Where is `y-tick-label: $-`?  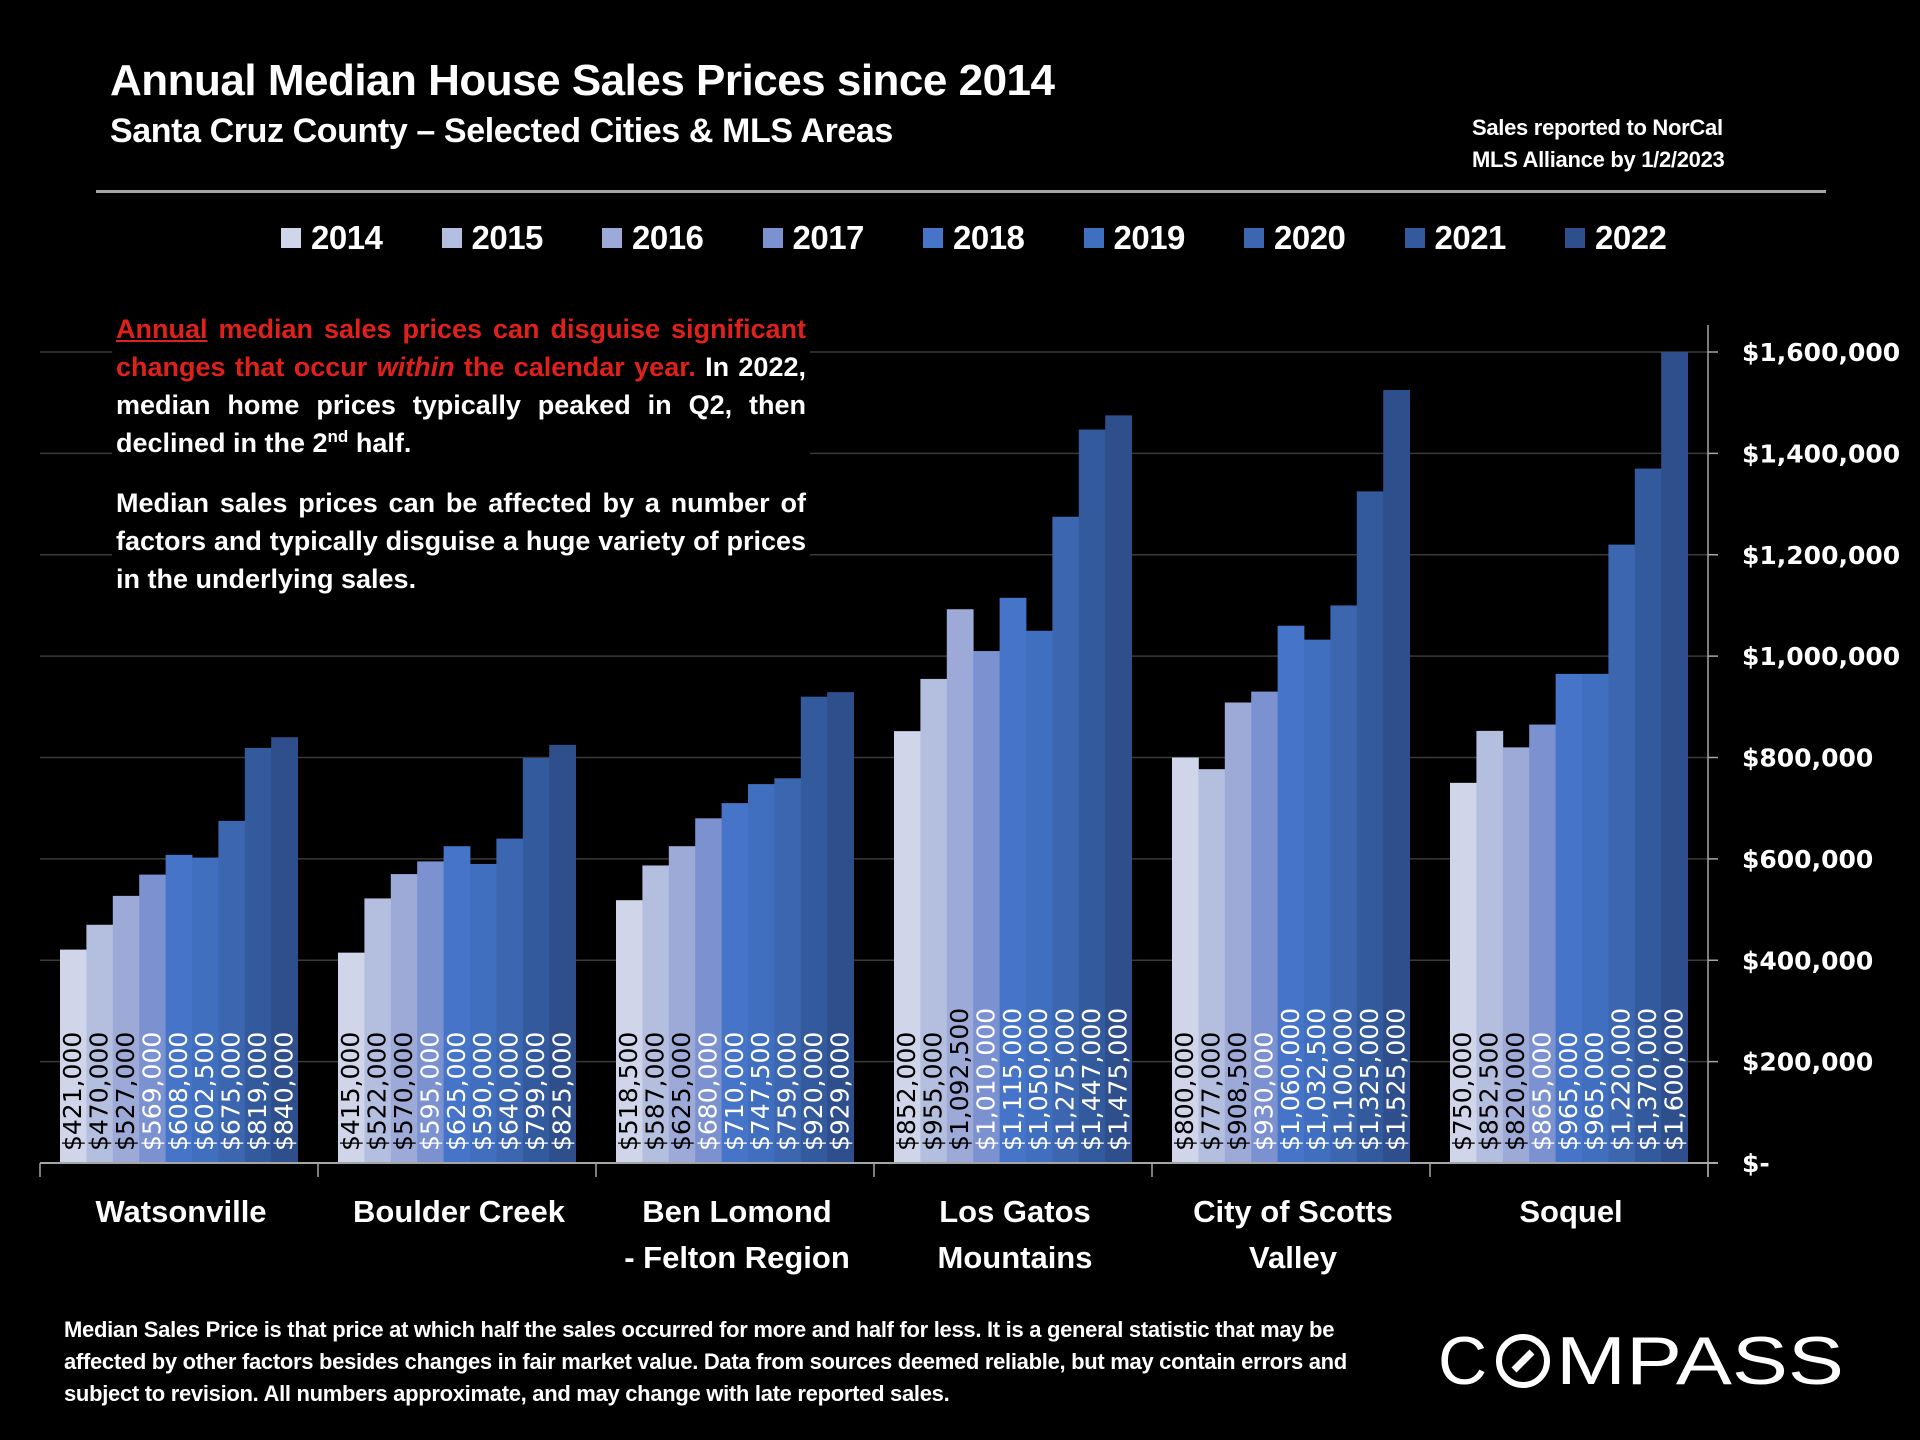 y-tick-label: $- is located at coordinates (1756, 1163).